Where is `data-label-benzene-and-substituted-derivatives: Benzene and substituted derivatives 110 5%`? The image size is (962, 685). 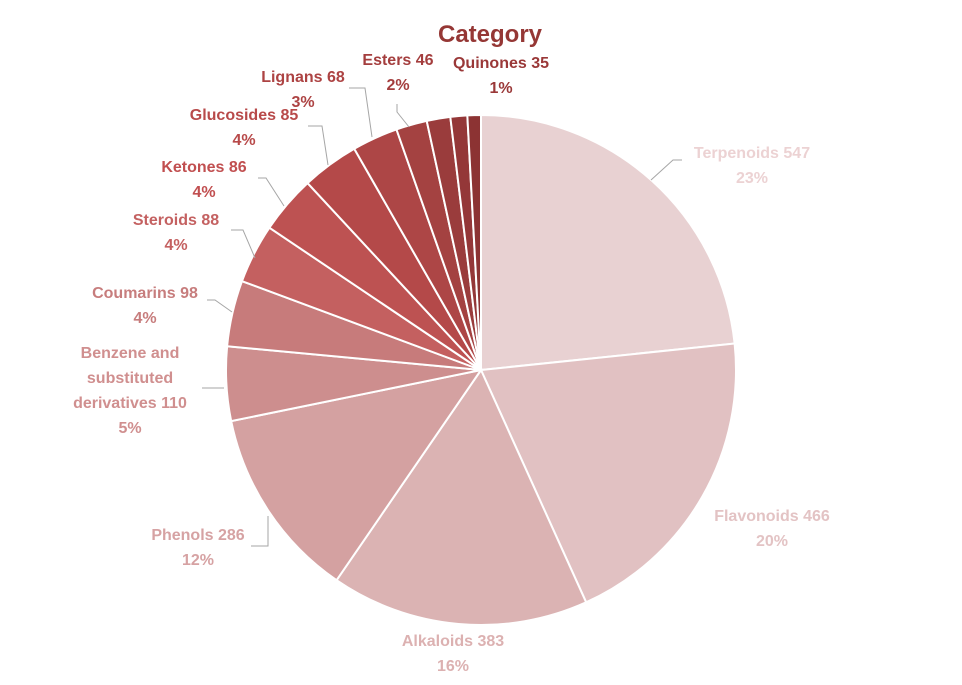
data-label-benzene-and-substituted-derivatives: Benzene and substituted derivatives 110 5% is located at coordinates (130, 391).